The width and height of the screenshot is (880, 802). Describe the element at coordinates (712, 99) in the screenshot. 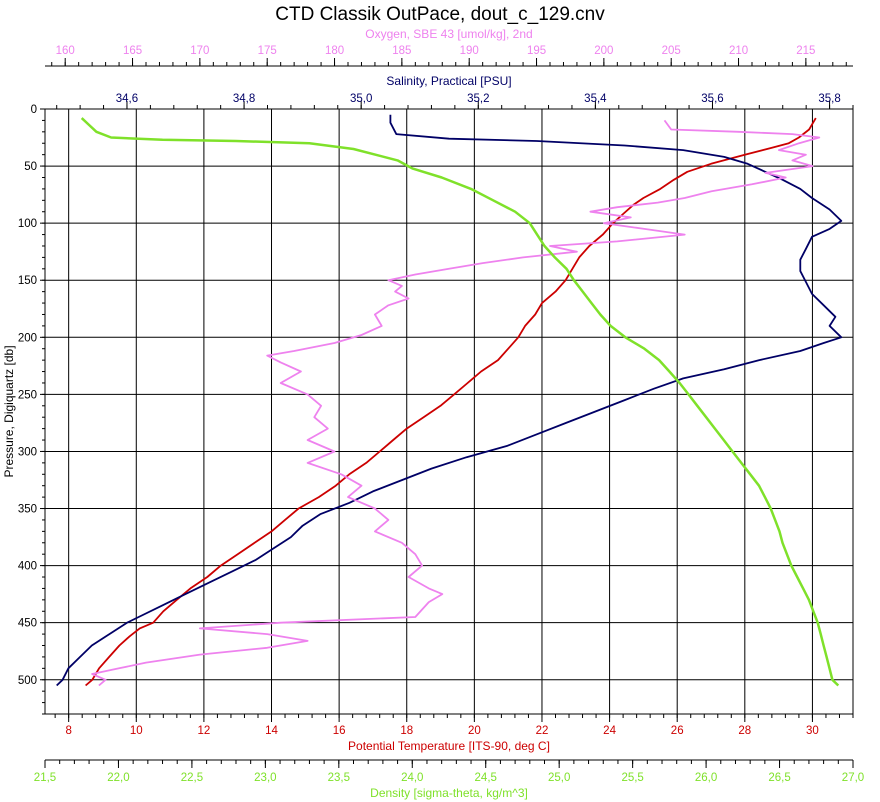

I see `salinity-tick-label: 35,6` at that location.